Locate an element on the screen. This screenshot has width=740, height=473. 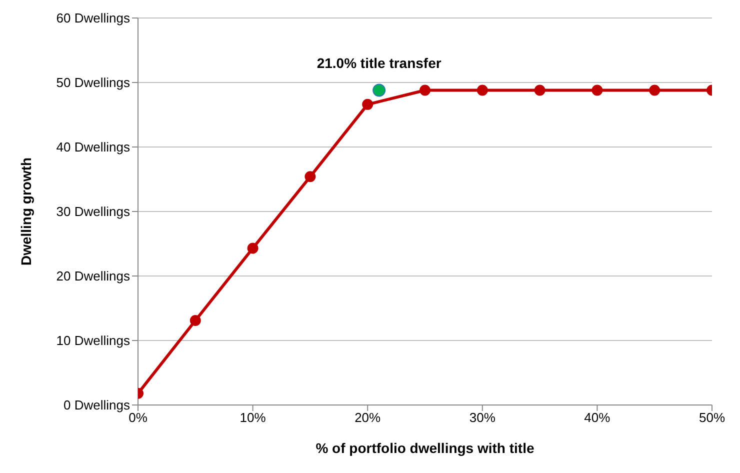
y-axis-title: Dwelling growth is located at coordinates (26, 211).